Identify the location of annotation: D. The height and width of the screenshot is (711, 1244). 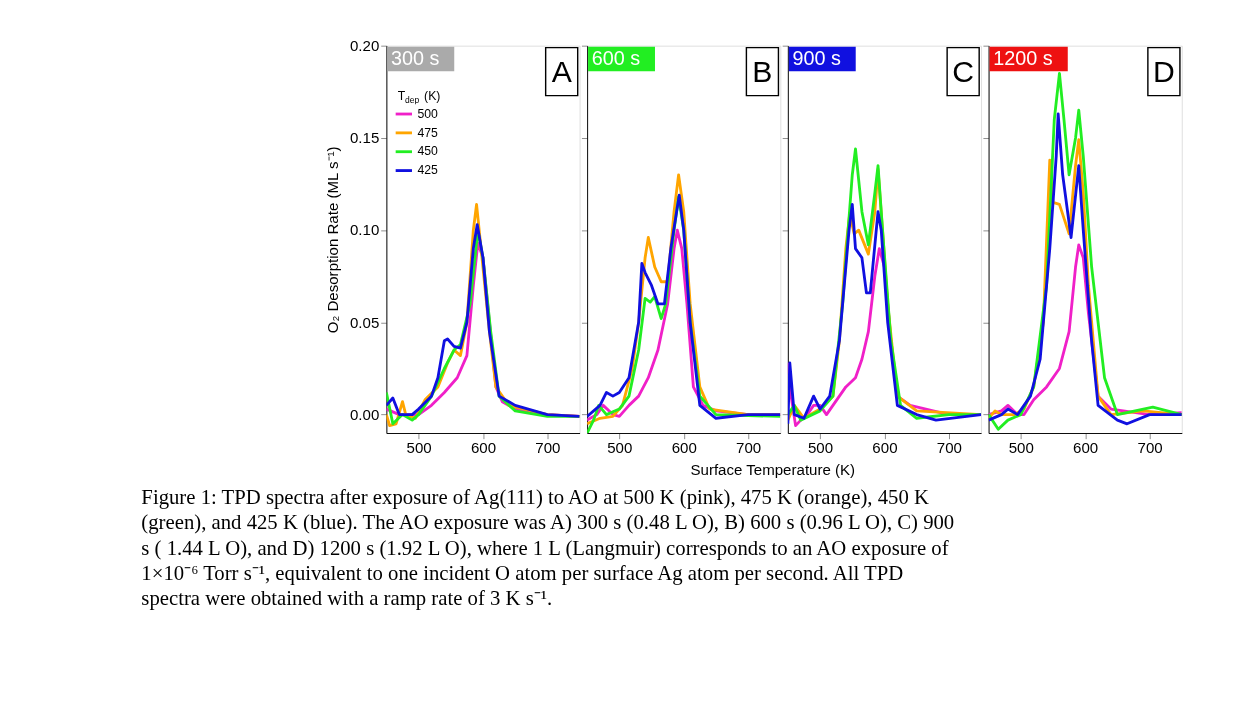
(1164, 72).